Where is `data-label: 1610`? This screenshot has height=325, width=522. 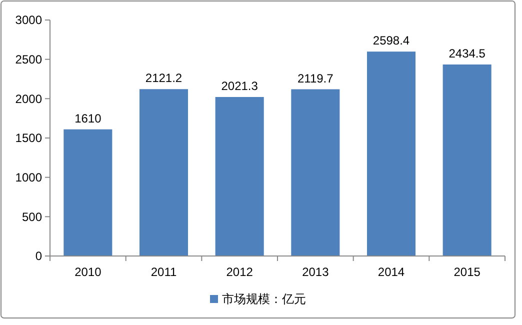
data-label: 1610 is located at coordinates (88, 118).